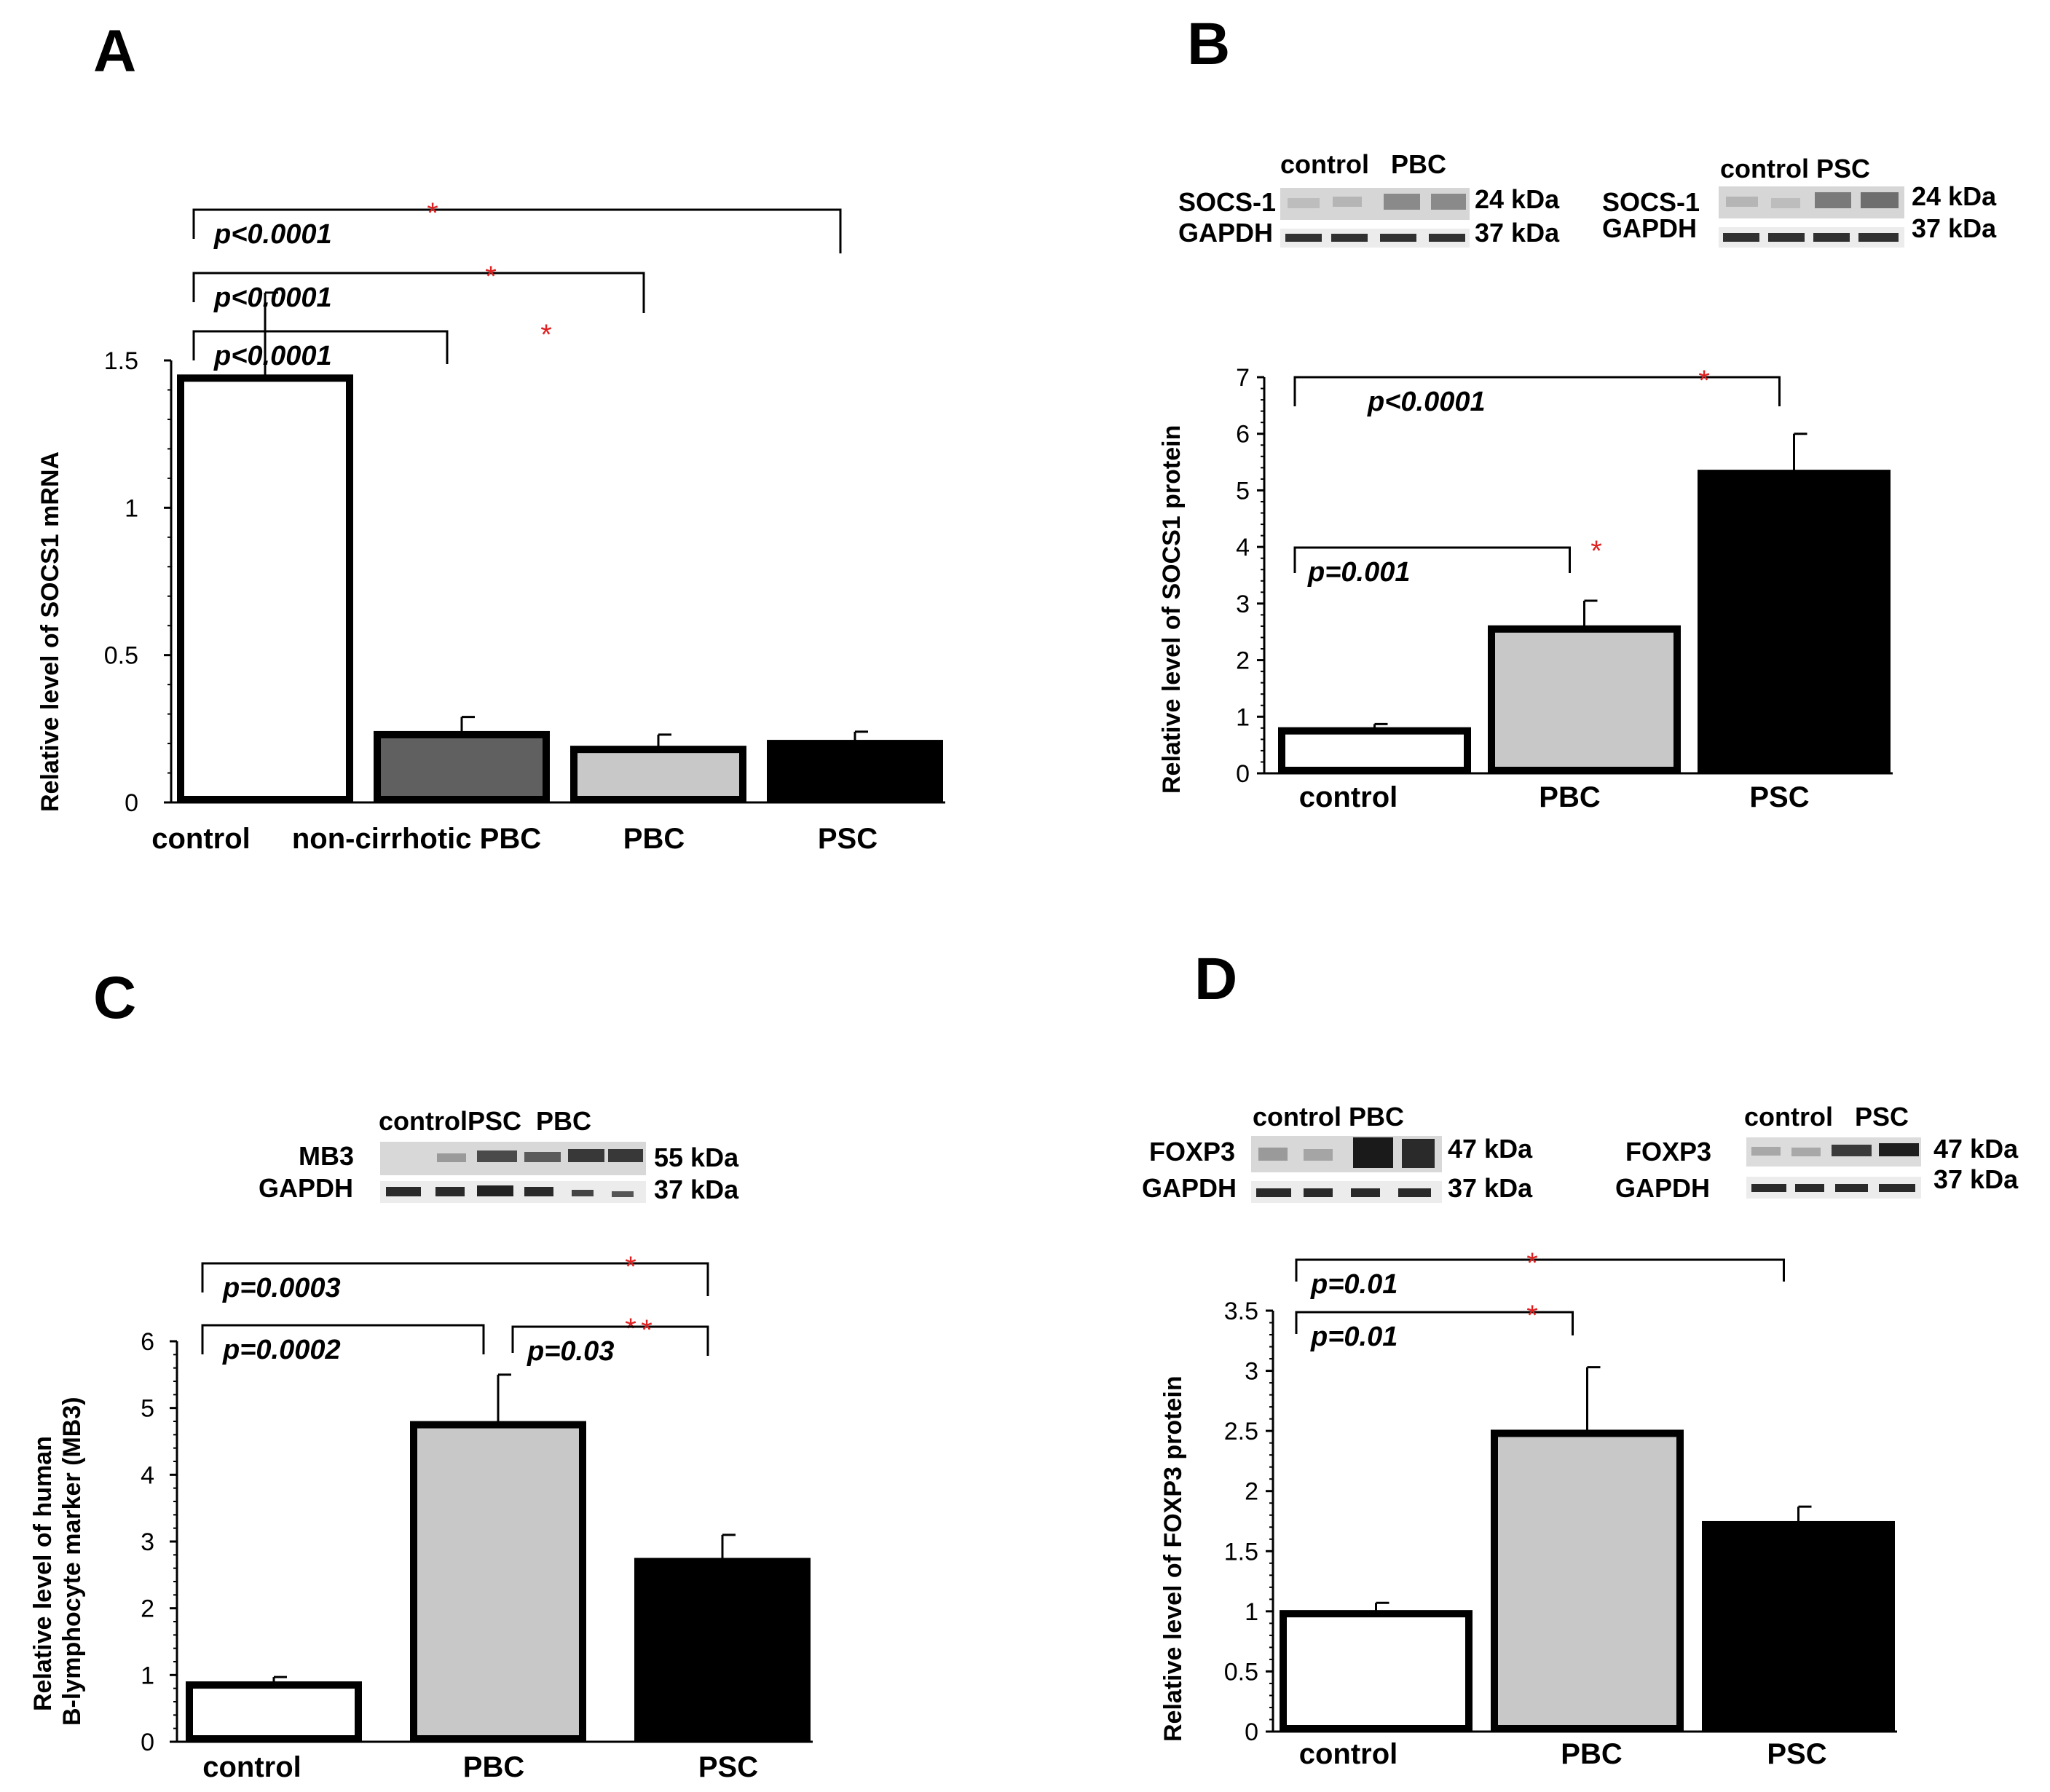 The width and height of the screenshot is (2050, 1792). I want to click on panel-c-y-axis-label-line2: B-lymphocyte marker (MB3), so click(72, 1561).